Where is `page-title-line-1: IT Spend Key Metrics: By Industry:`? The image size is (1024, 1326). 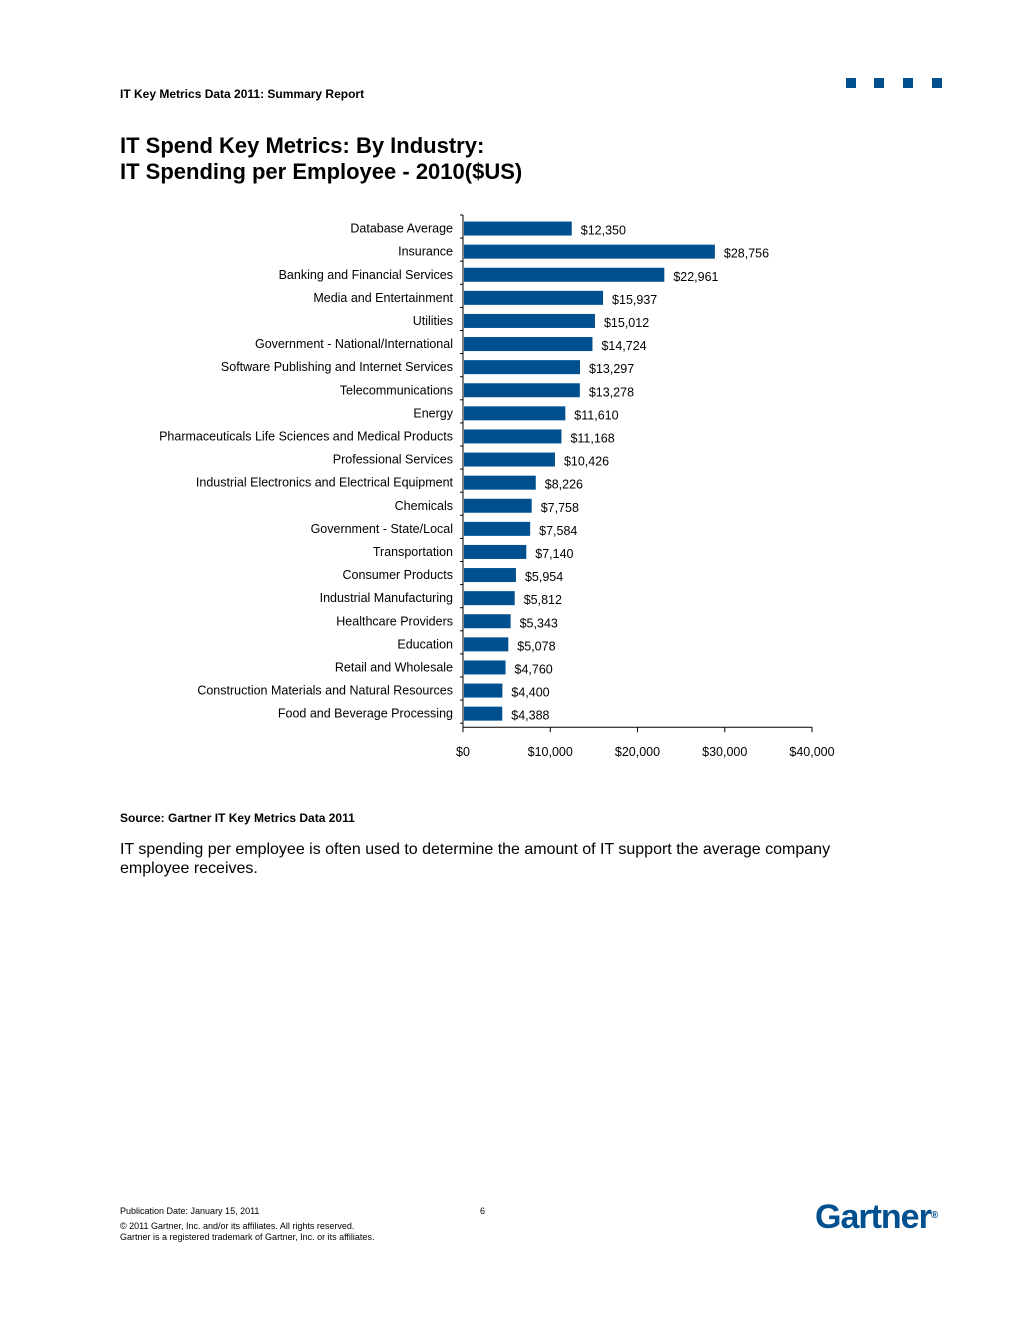
page-title-line-1: IT Spend Key Metrics: By Industry: is located at coordinates (302, 145).